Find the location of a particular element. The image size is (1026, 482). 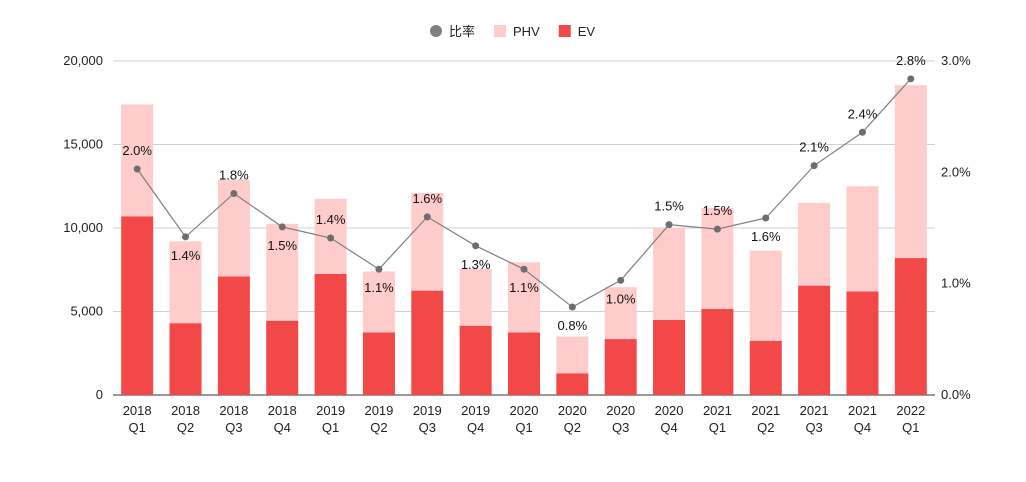

y-axis-left: 0 5,000 10,000 15,000 20,000 is located at coordinates (83, 227).